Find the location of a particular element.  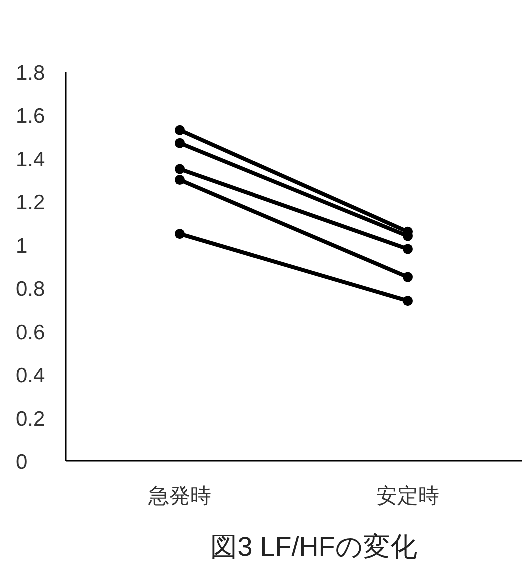

y-tick-label: 0.4 is located at coordinates (31, 376).